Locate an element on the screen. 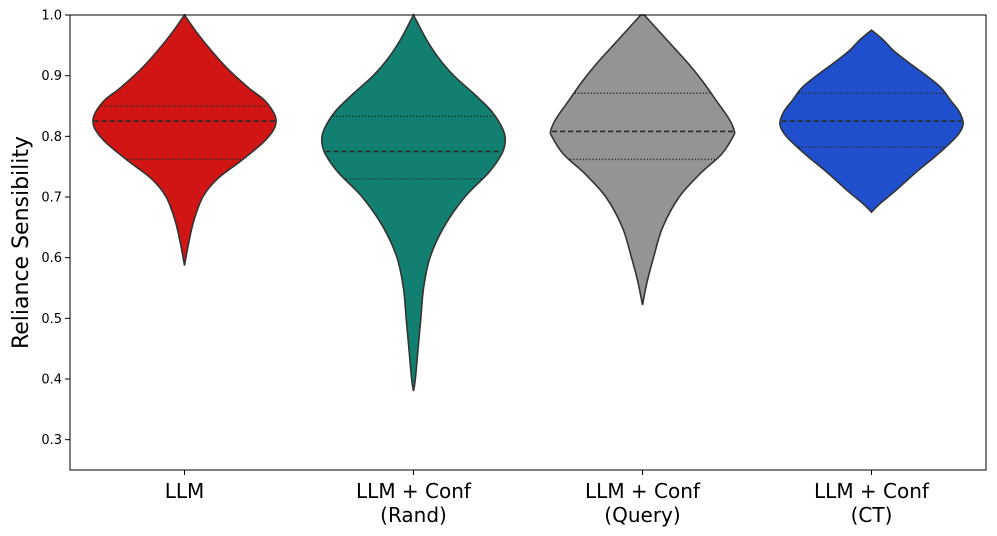 The width and height of the screenshot is (997, 536). y-tick-label: 0.5 is located at coordinates (51, 319).